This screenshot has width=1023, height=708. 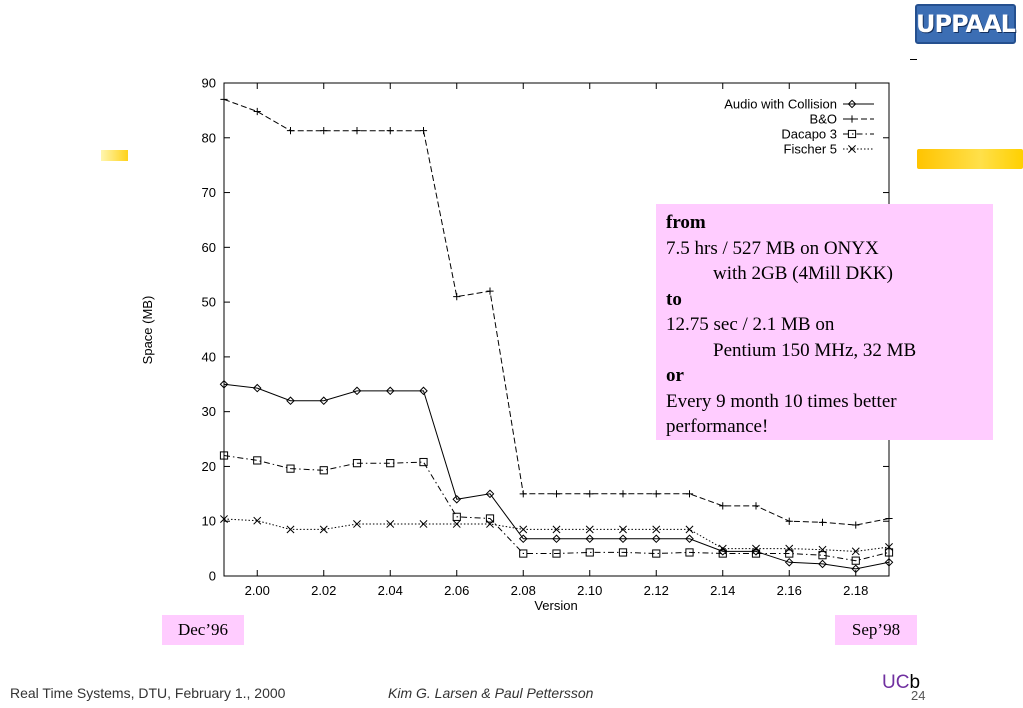 I want to click on y-tick-label: 70, so click(x=209, y=192).